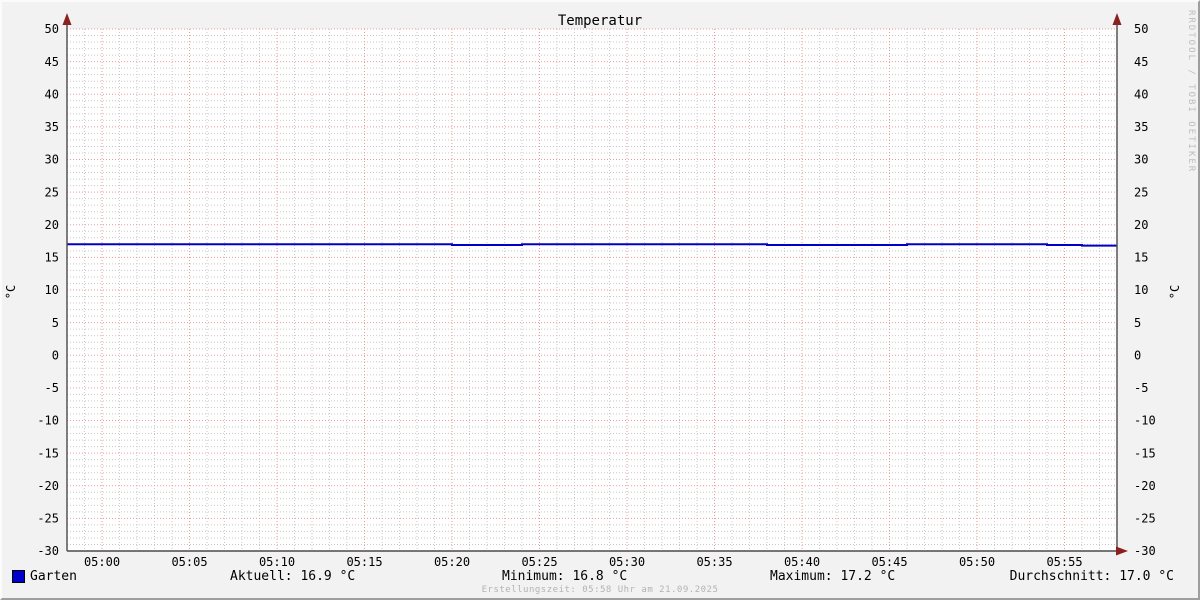  What do you see at coordinates (592, 245) in the screenshot?
I see `series-line-garten` at bounding box center [592, 245].